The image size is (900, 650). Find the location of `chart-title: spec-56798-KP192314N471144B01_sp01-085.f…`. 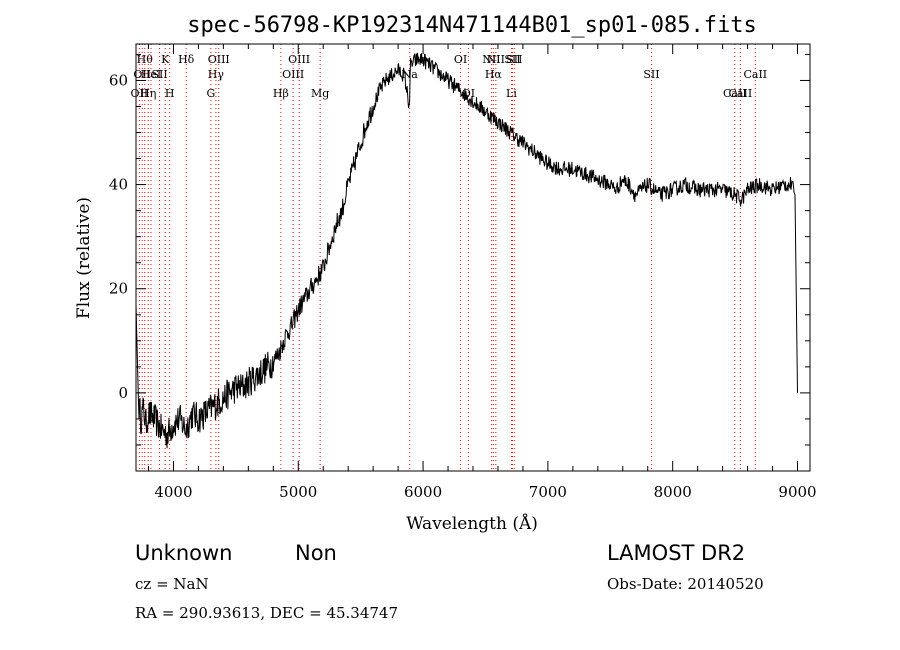

chart-title: spec-56798-KP192314N471144B01_sp01-085.f… is located at coordinates (472, 25).